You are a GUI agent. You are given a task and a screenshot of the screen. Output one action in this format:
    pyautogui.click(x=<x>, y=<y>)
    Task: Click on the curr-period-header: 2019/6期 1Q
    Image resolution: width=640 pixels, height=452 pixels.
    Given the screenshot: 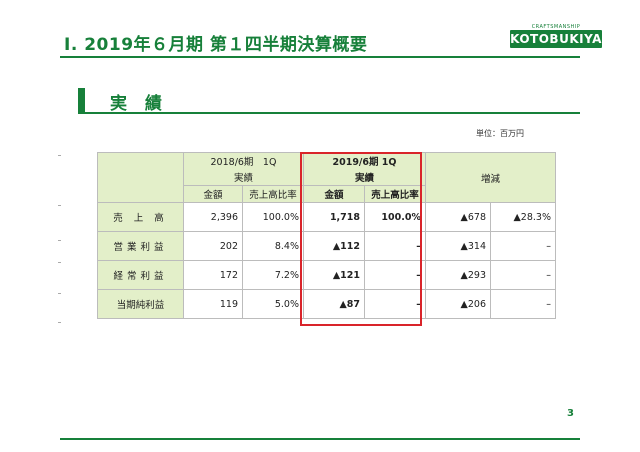 What is the action you would take?
    pyautogui.click(x=364, y=160)
    